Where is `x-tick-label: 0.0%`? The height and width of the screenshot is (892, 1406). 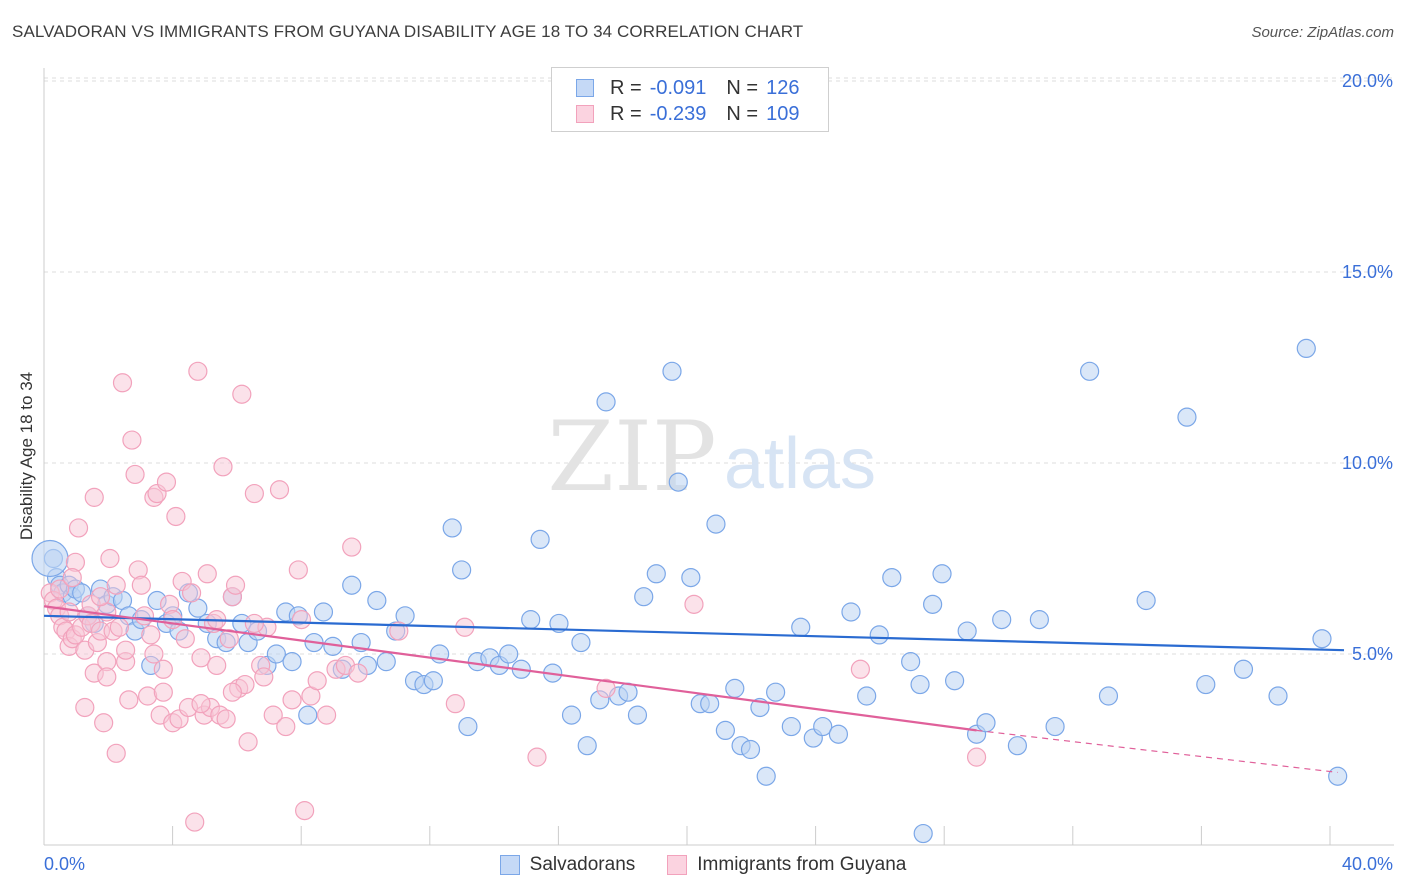 x-tick-label: 0.0% is located at coordinates (64, 864).